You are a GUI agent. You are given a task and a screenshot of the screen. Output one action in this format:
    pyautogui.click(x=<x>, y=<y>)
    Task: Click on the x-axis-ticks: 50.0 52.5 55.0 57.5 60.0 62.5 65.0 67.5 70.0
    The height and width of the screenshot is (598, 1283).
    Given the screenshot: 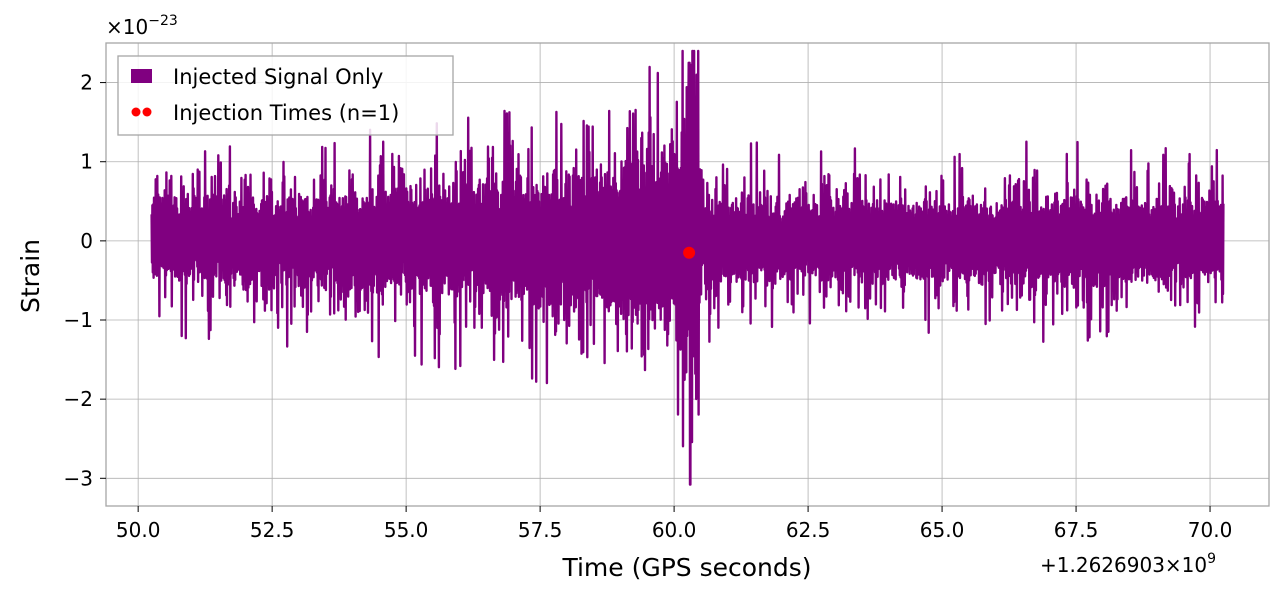 What is the action you would take?
    pyautogui.click(x=674, y=524)
    